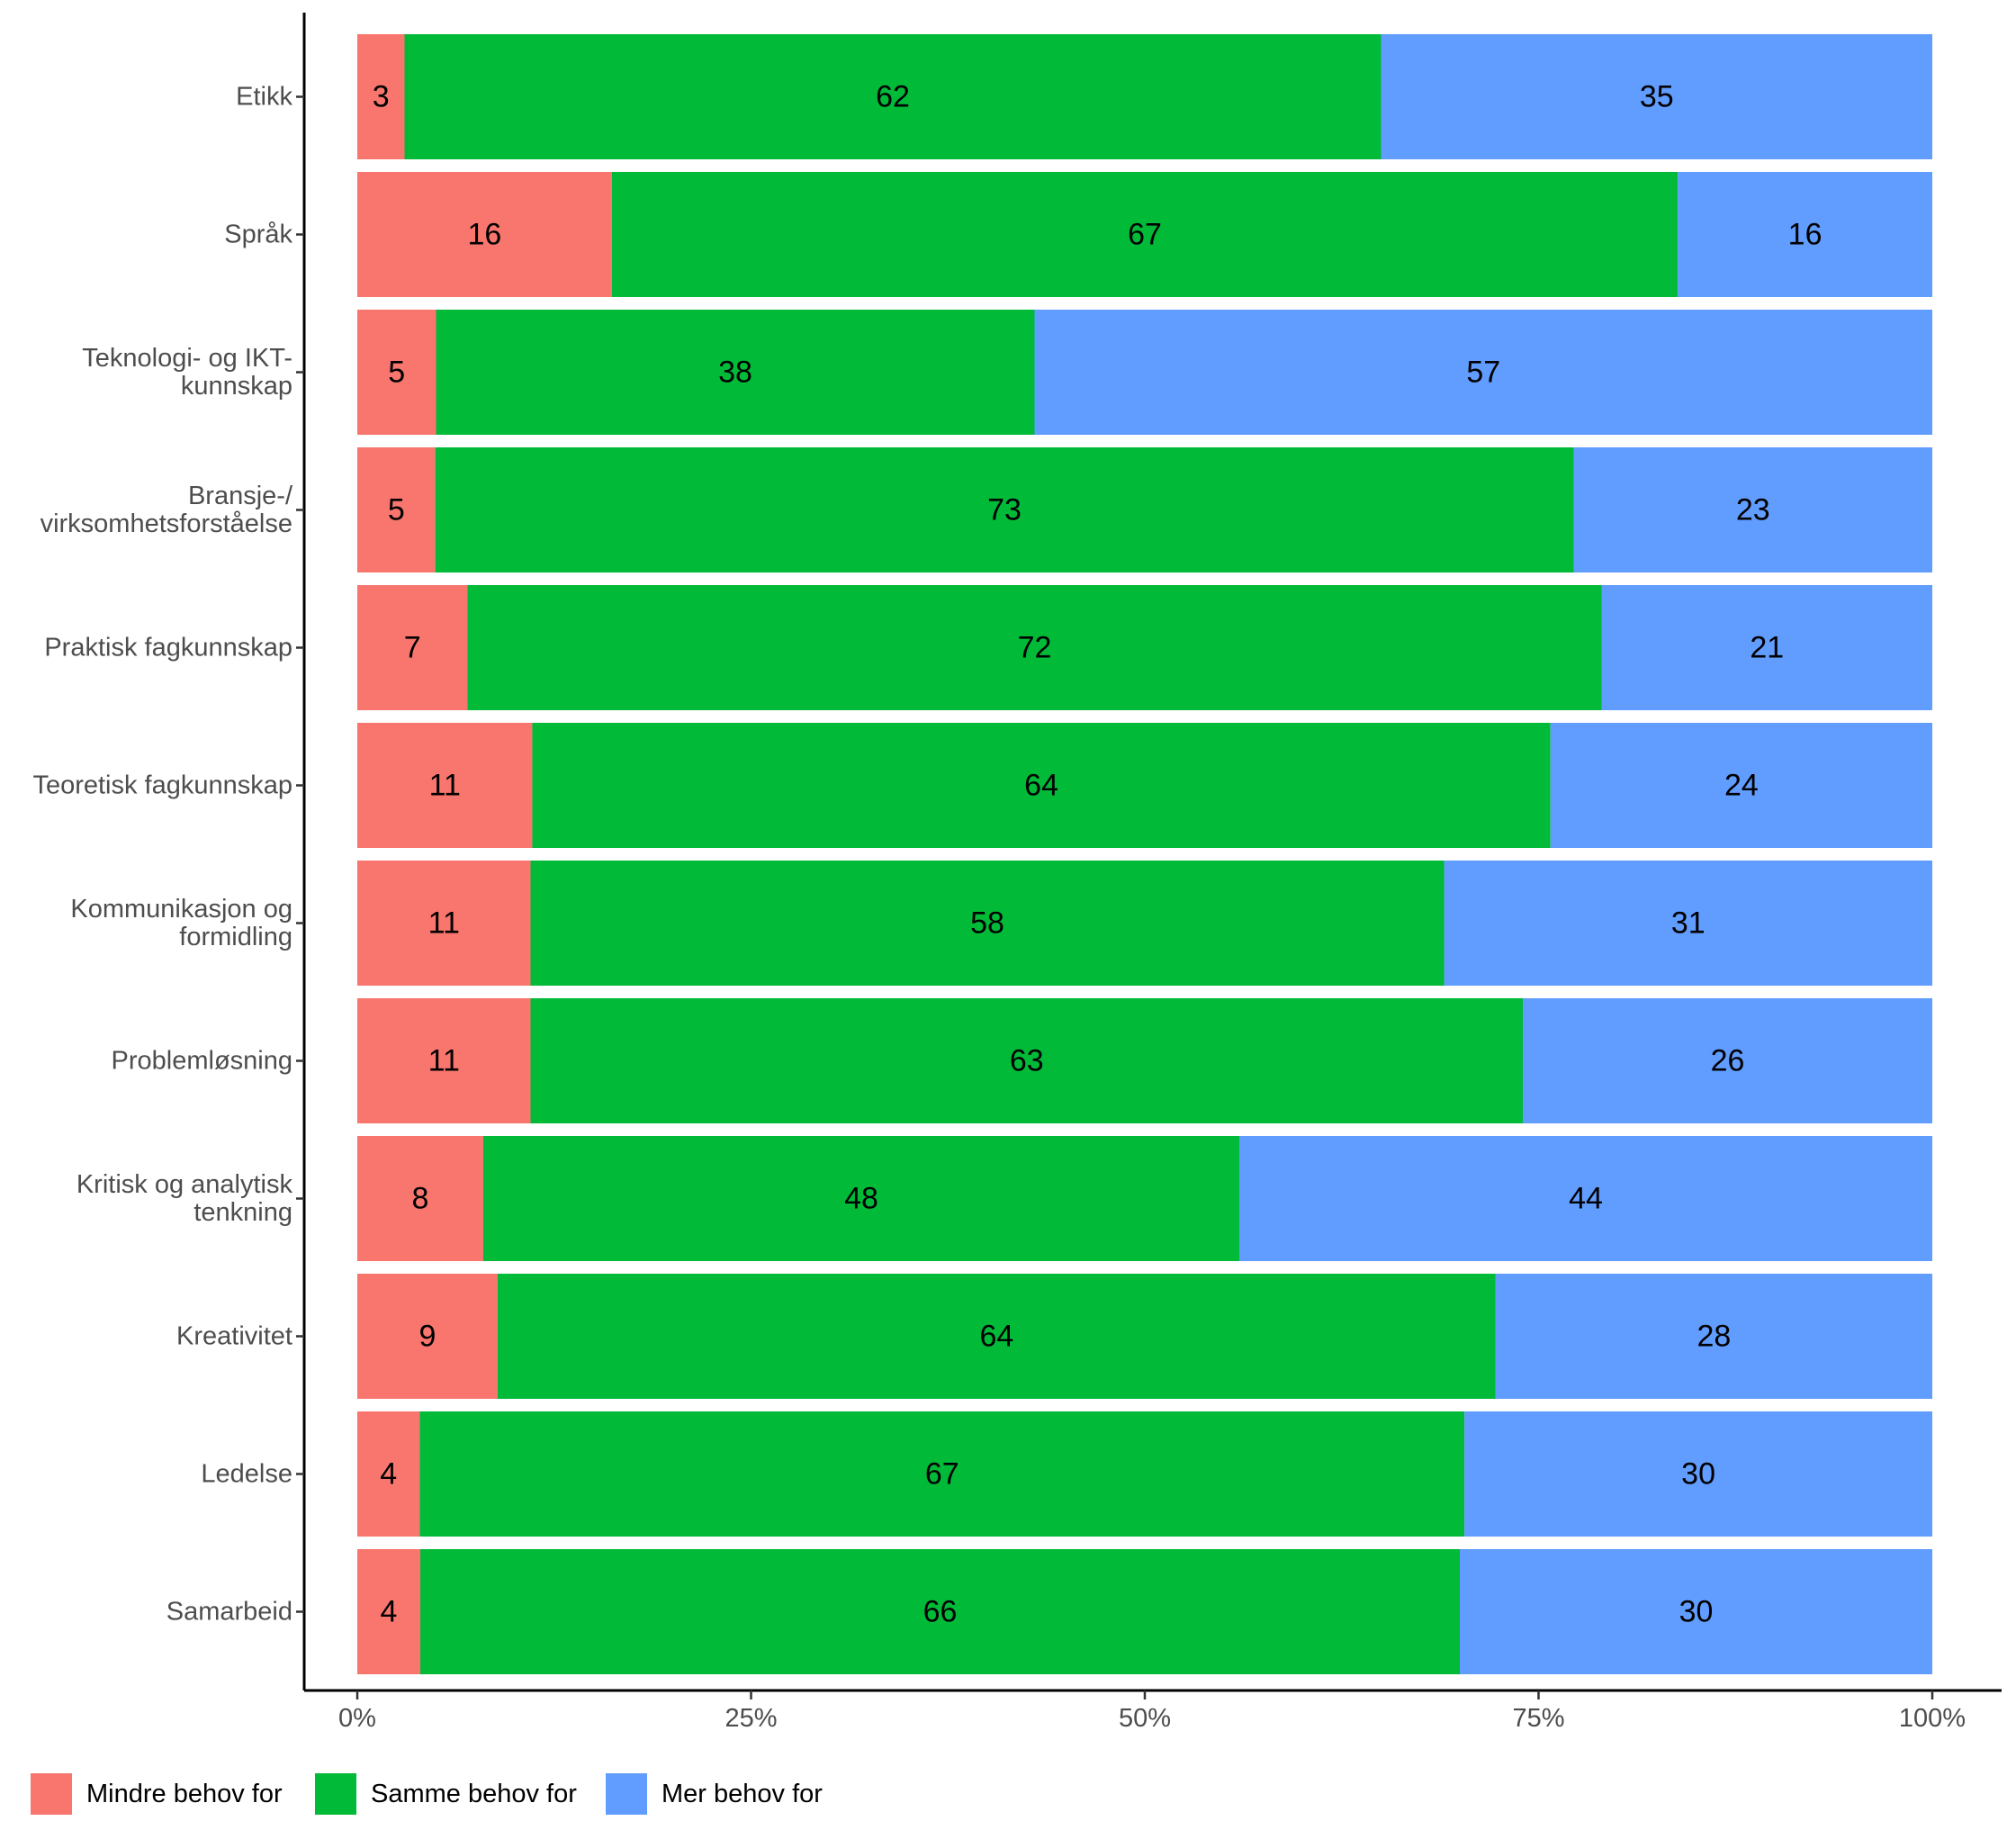  Describe the element at coordinates (264, 97) in the screenshot. I see `category-label: Etikk` at that location.